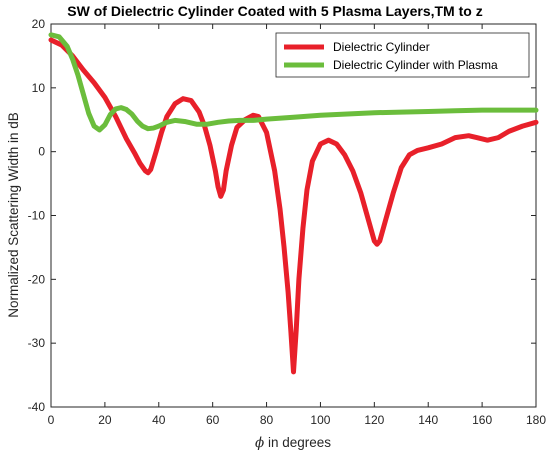 This screenshot has height=457, width=551. I want to click on y-tick-label: -40, so click(37, 407).